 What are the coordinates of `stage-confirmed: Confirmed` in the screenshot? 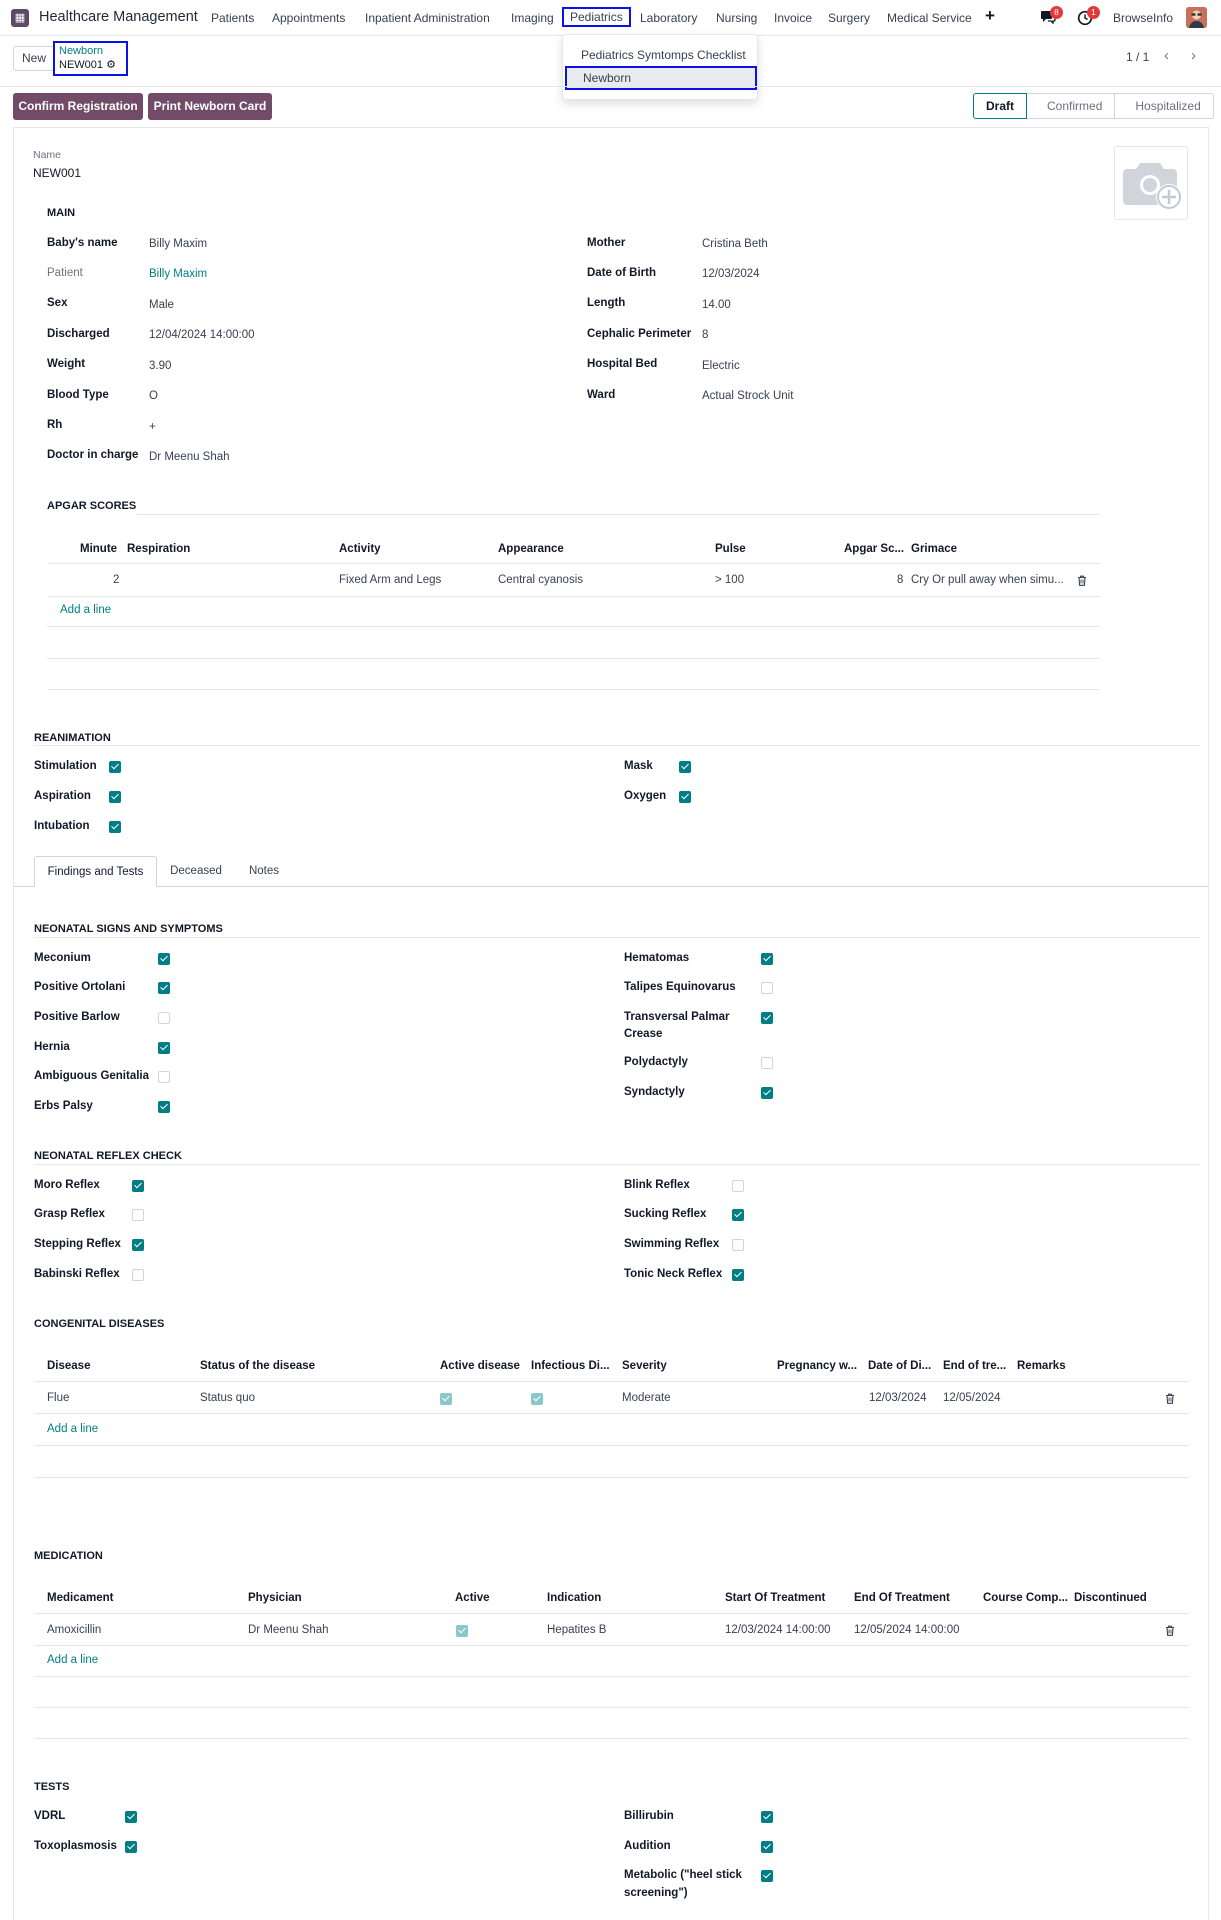 It's located at (1071, 106).